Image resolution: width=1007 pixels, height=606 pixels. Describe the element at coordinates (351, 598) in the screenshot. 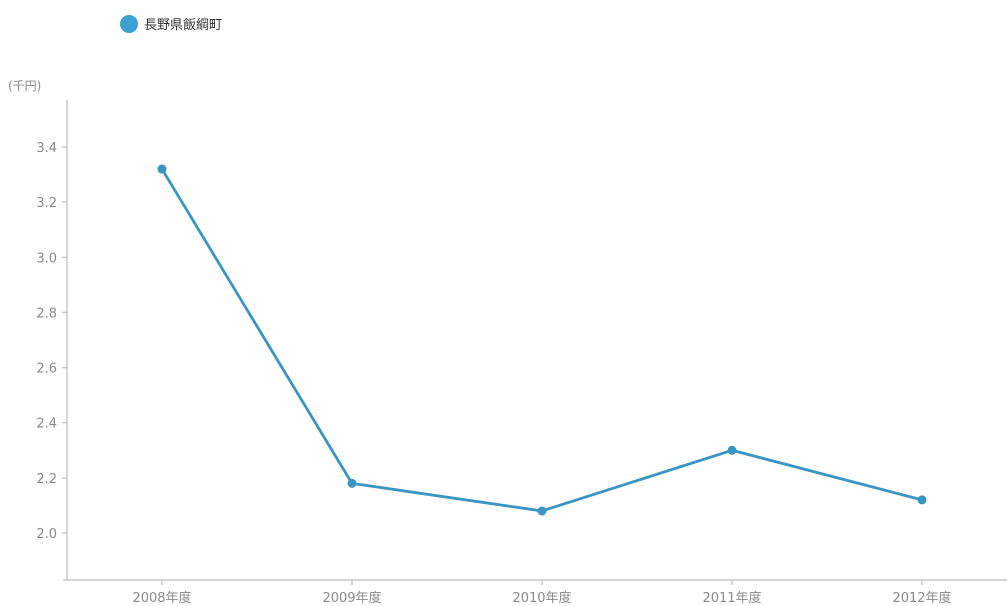

I see `x-tick-label: 2009年度` at that location.